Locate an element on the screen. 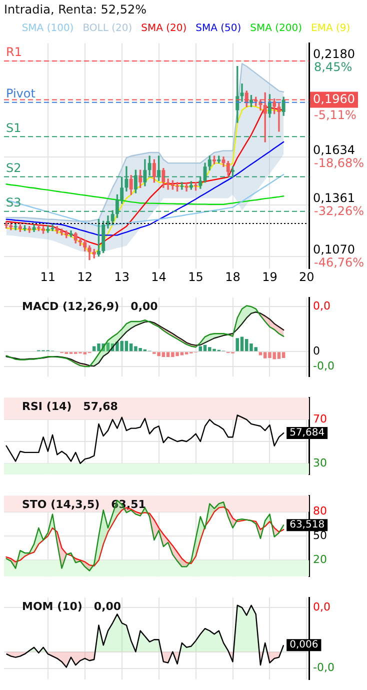 The image size is (367, 690). data-label: 0,006 is located at coordinates (304, 645).